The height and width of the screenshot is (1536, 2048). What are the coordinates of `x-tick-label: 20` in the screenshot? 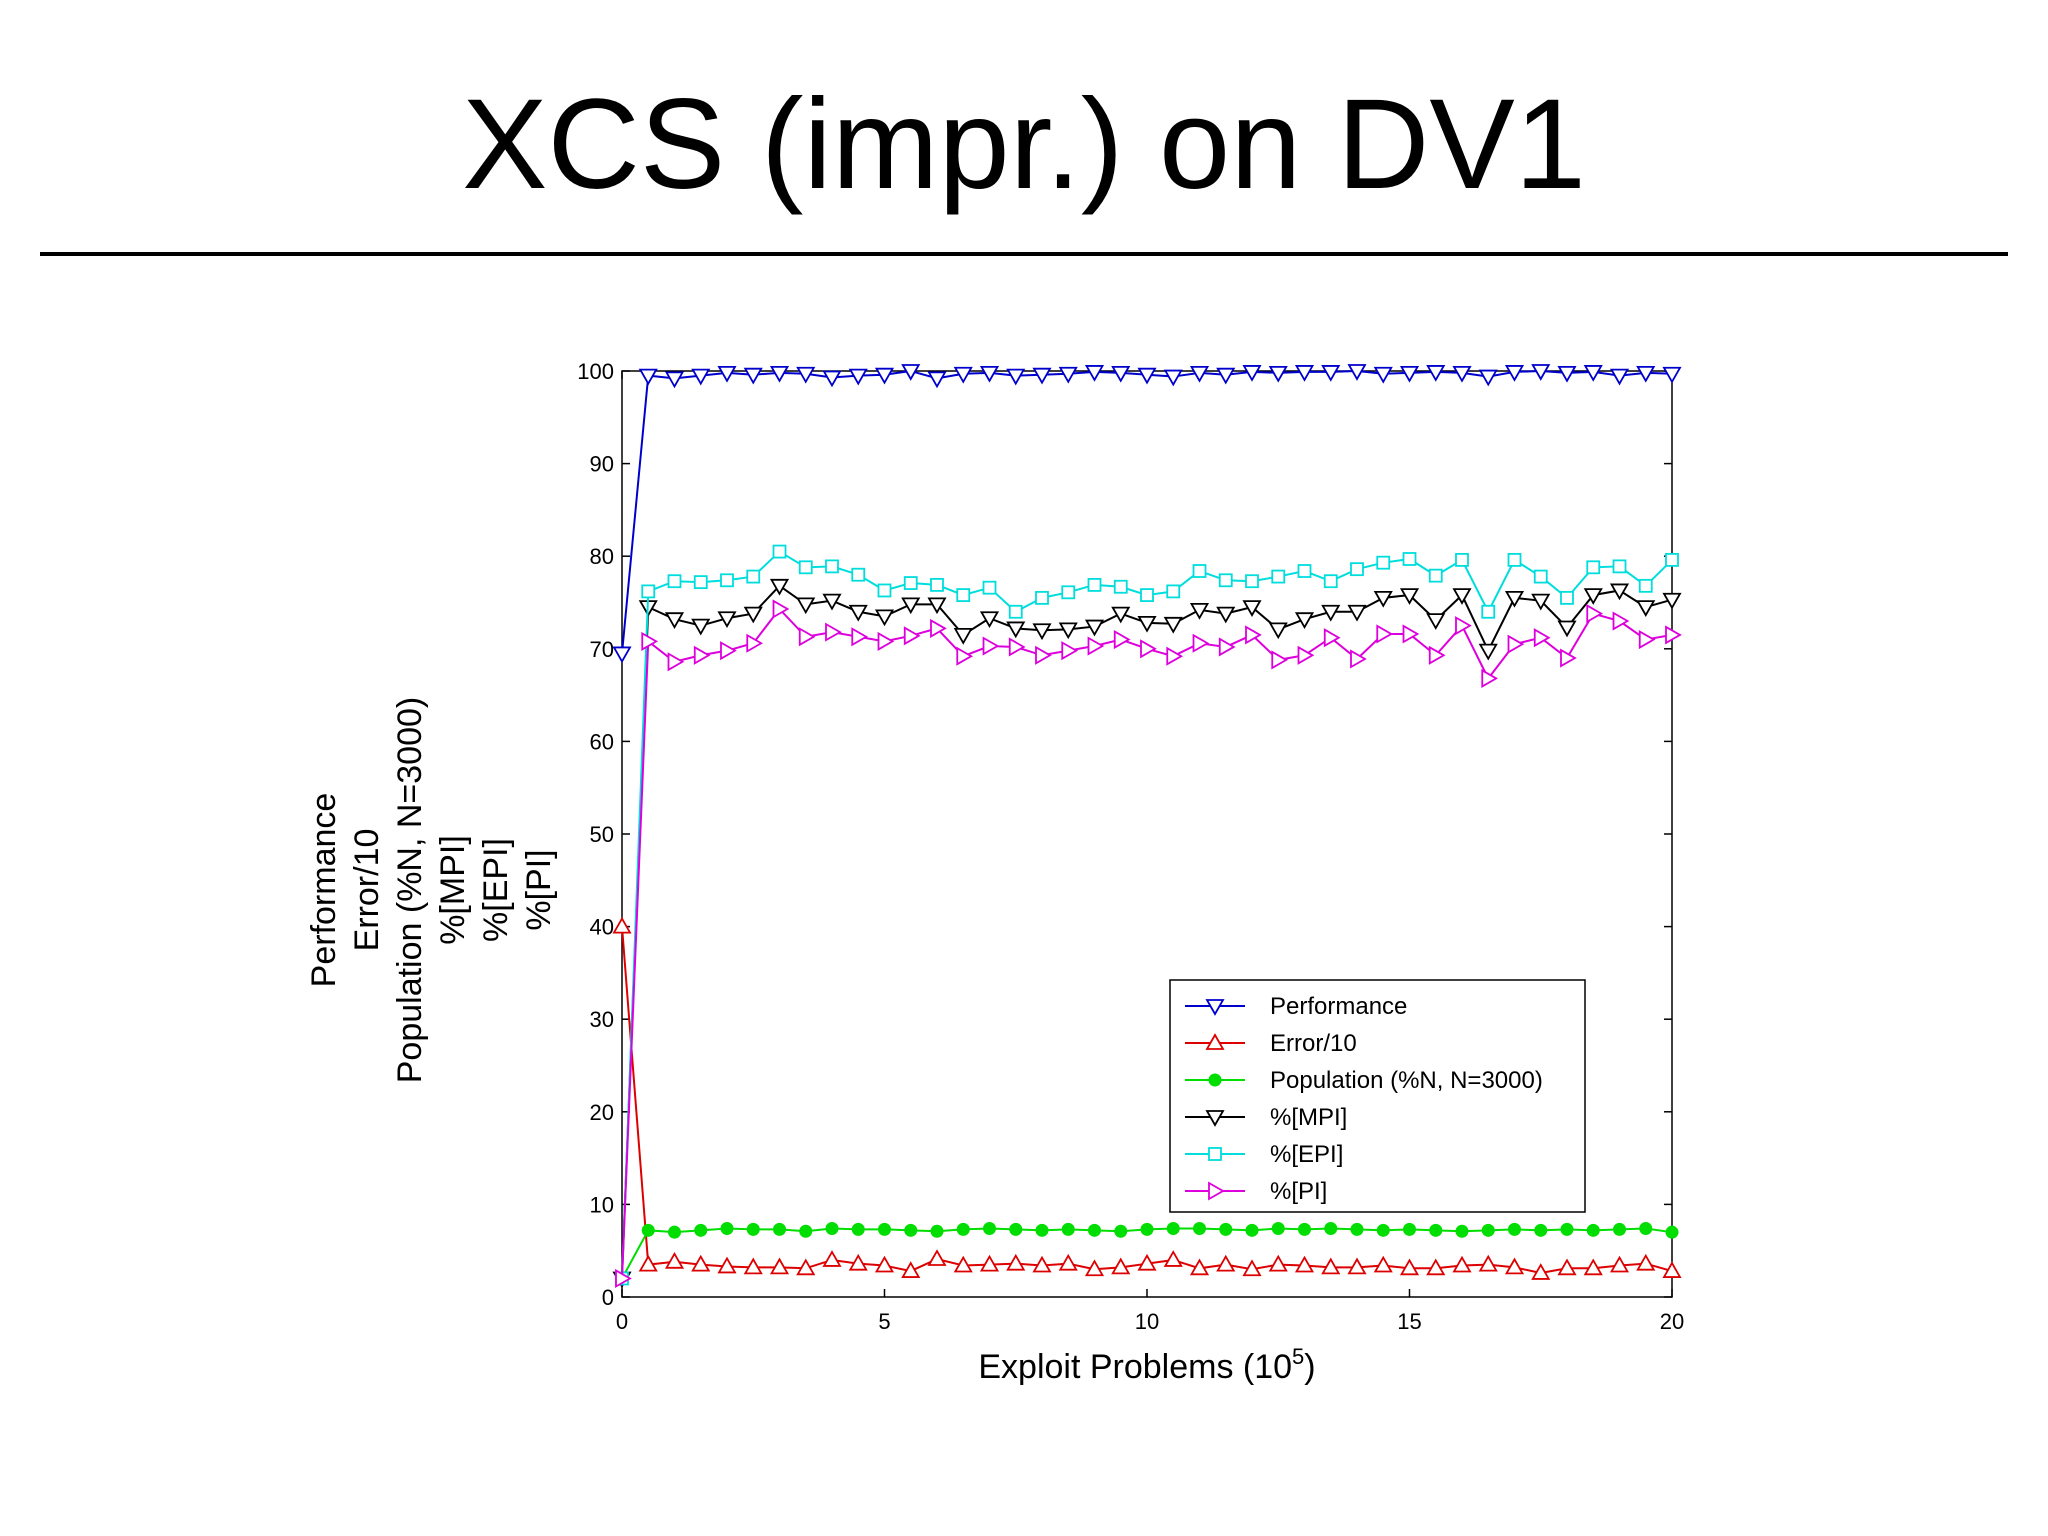 It's located at (1672, 1321).